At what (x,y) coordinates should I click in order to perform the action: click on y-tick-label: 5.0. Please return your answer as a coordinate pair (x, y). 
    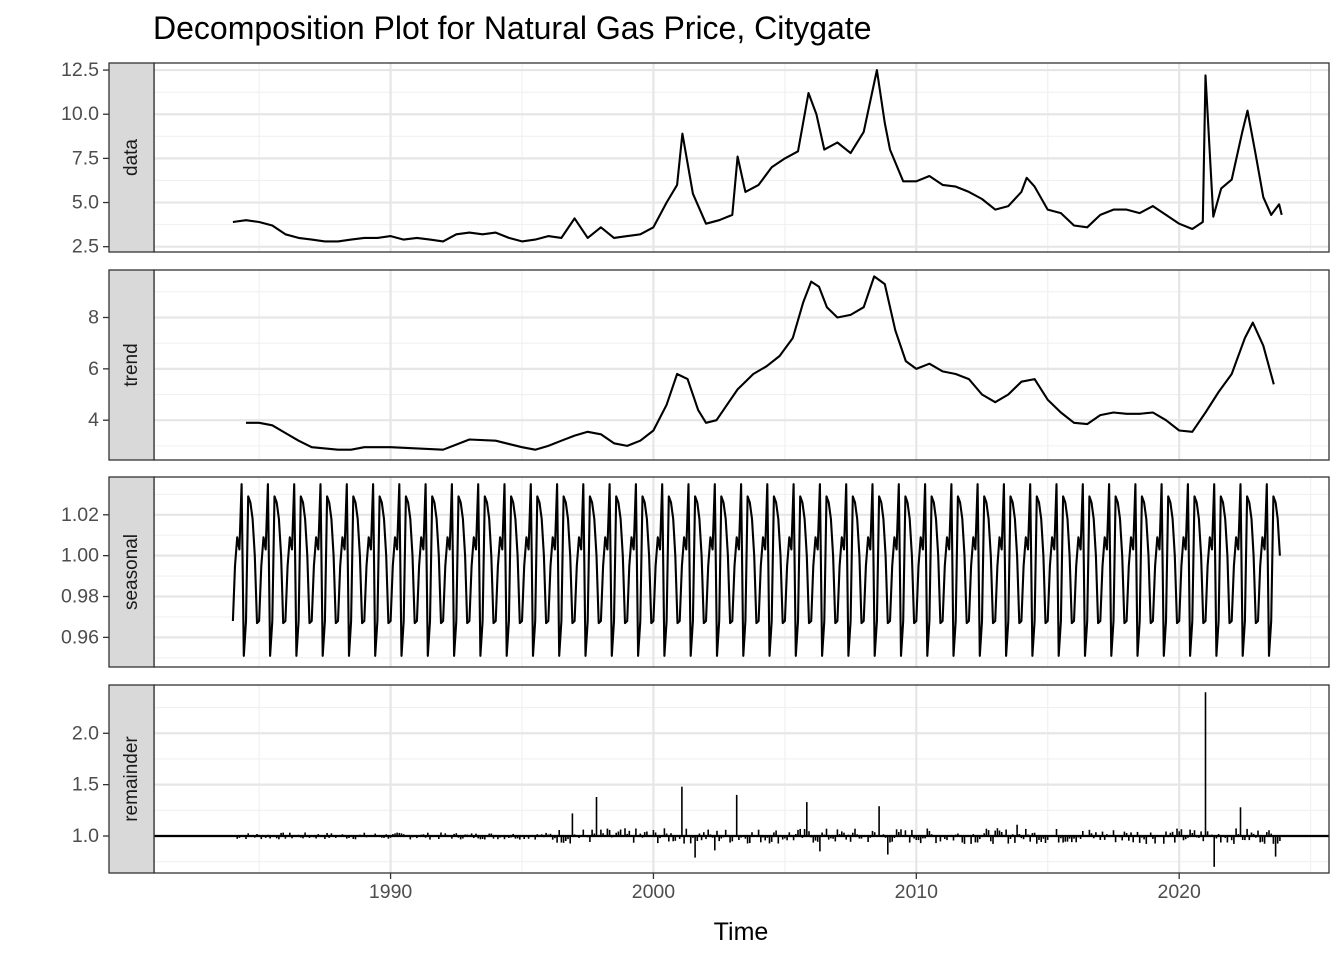
    Looking at the image, I should click on (85, 203).